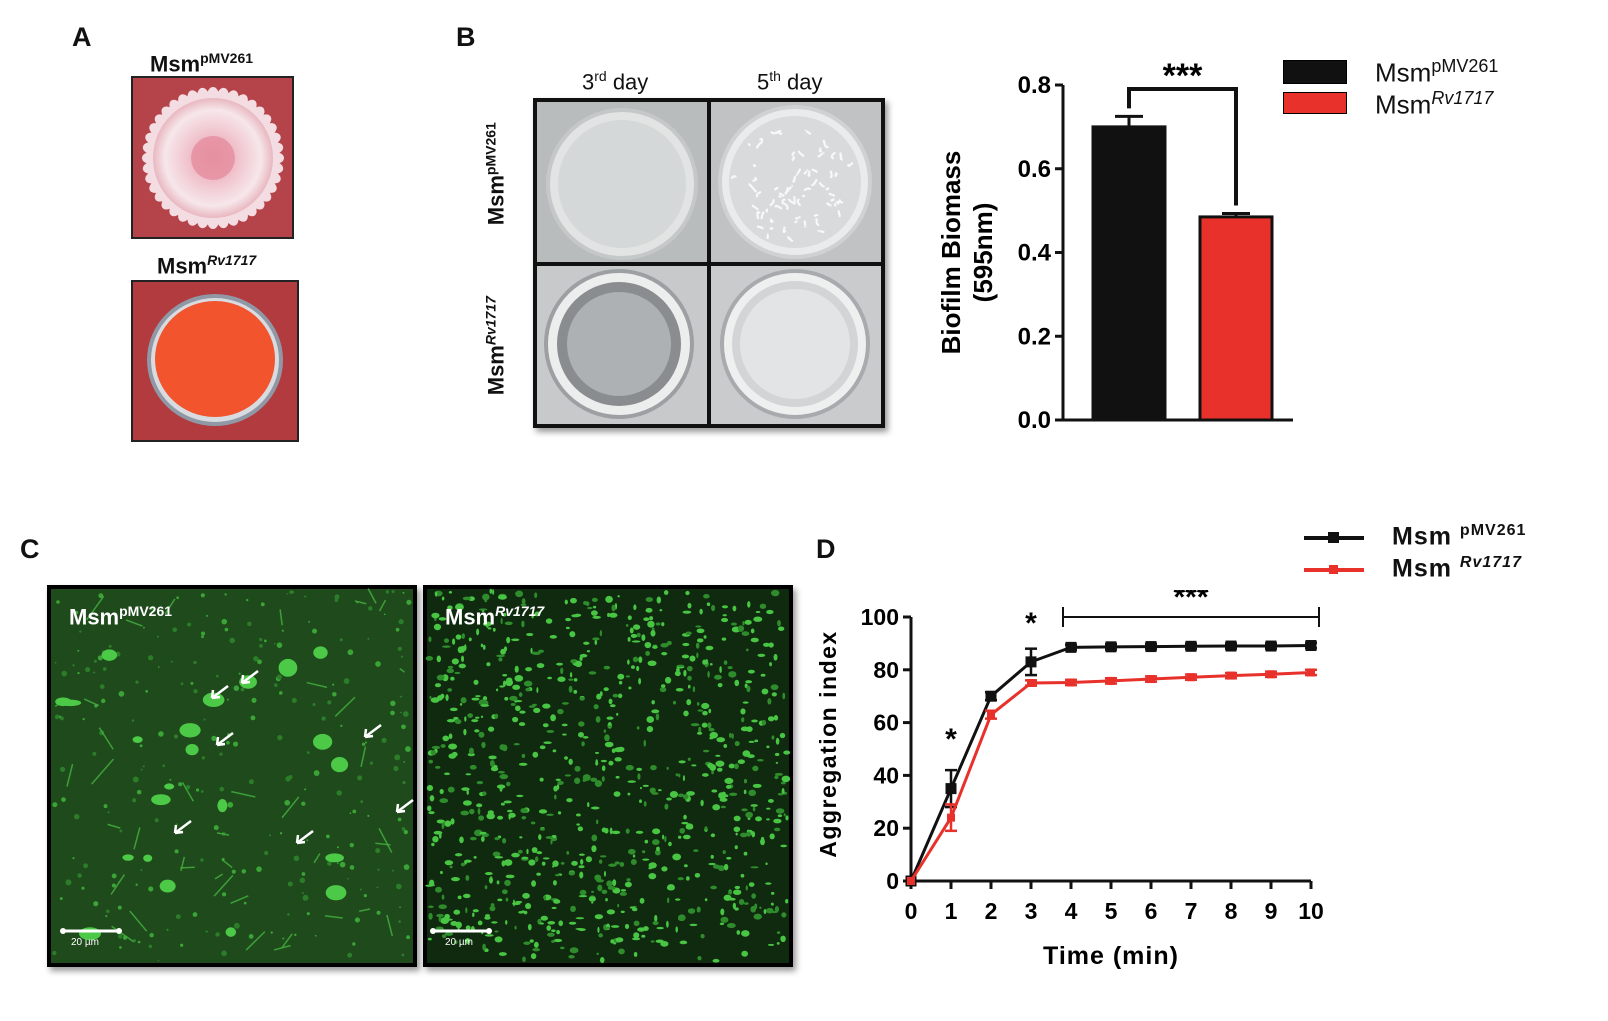  What do you see at coordinates (1035, 253) in the screenshot?
I see `y-tick-label: 0.4` at bounding box center [1035, 253].